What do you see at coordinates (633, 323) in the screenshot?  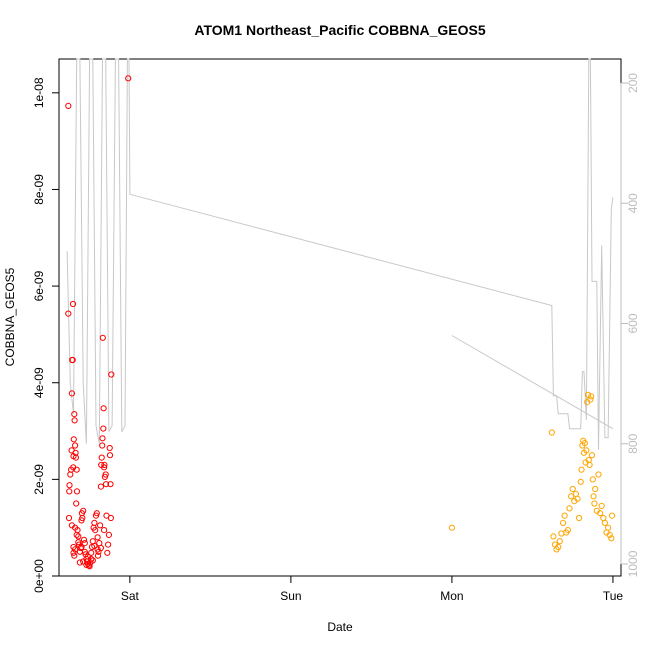 I see `right-tick-label: 600` at bounding box center [633, 323].